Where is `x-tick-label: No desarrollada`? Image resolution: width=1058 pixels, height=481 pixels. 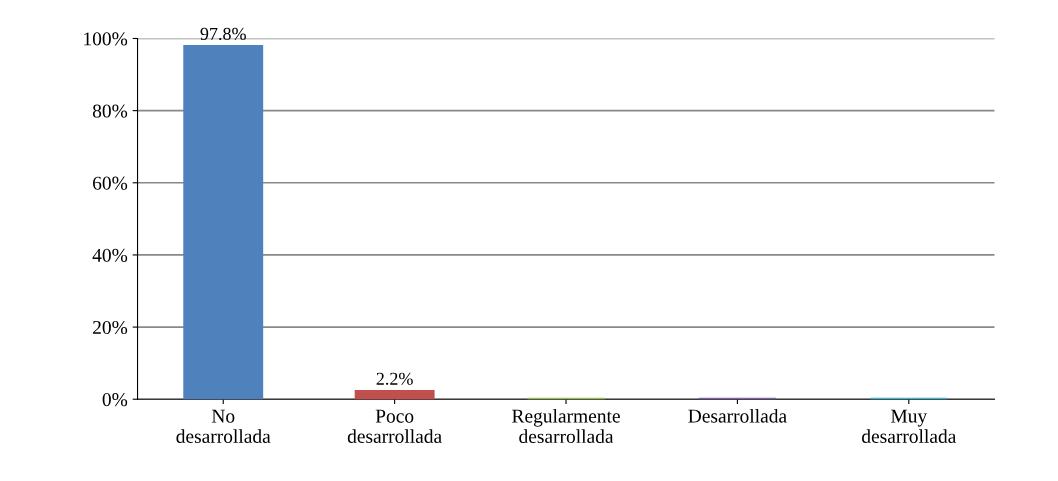 x-tick-label: No desarrollada is located at coordinates (223, 426).